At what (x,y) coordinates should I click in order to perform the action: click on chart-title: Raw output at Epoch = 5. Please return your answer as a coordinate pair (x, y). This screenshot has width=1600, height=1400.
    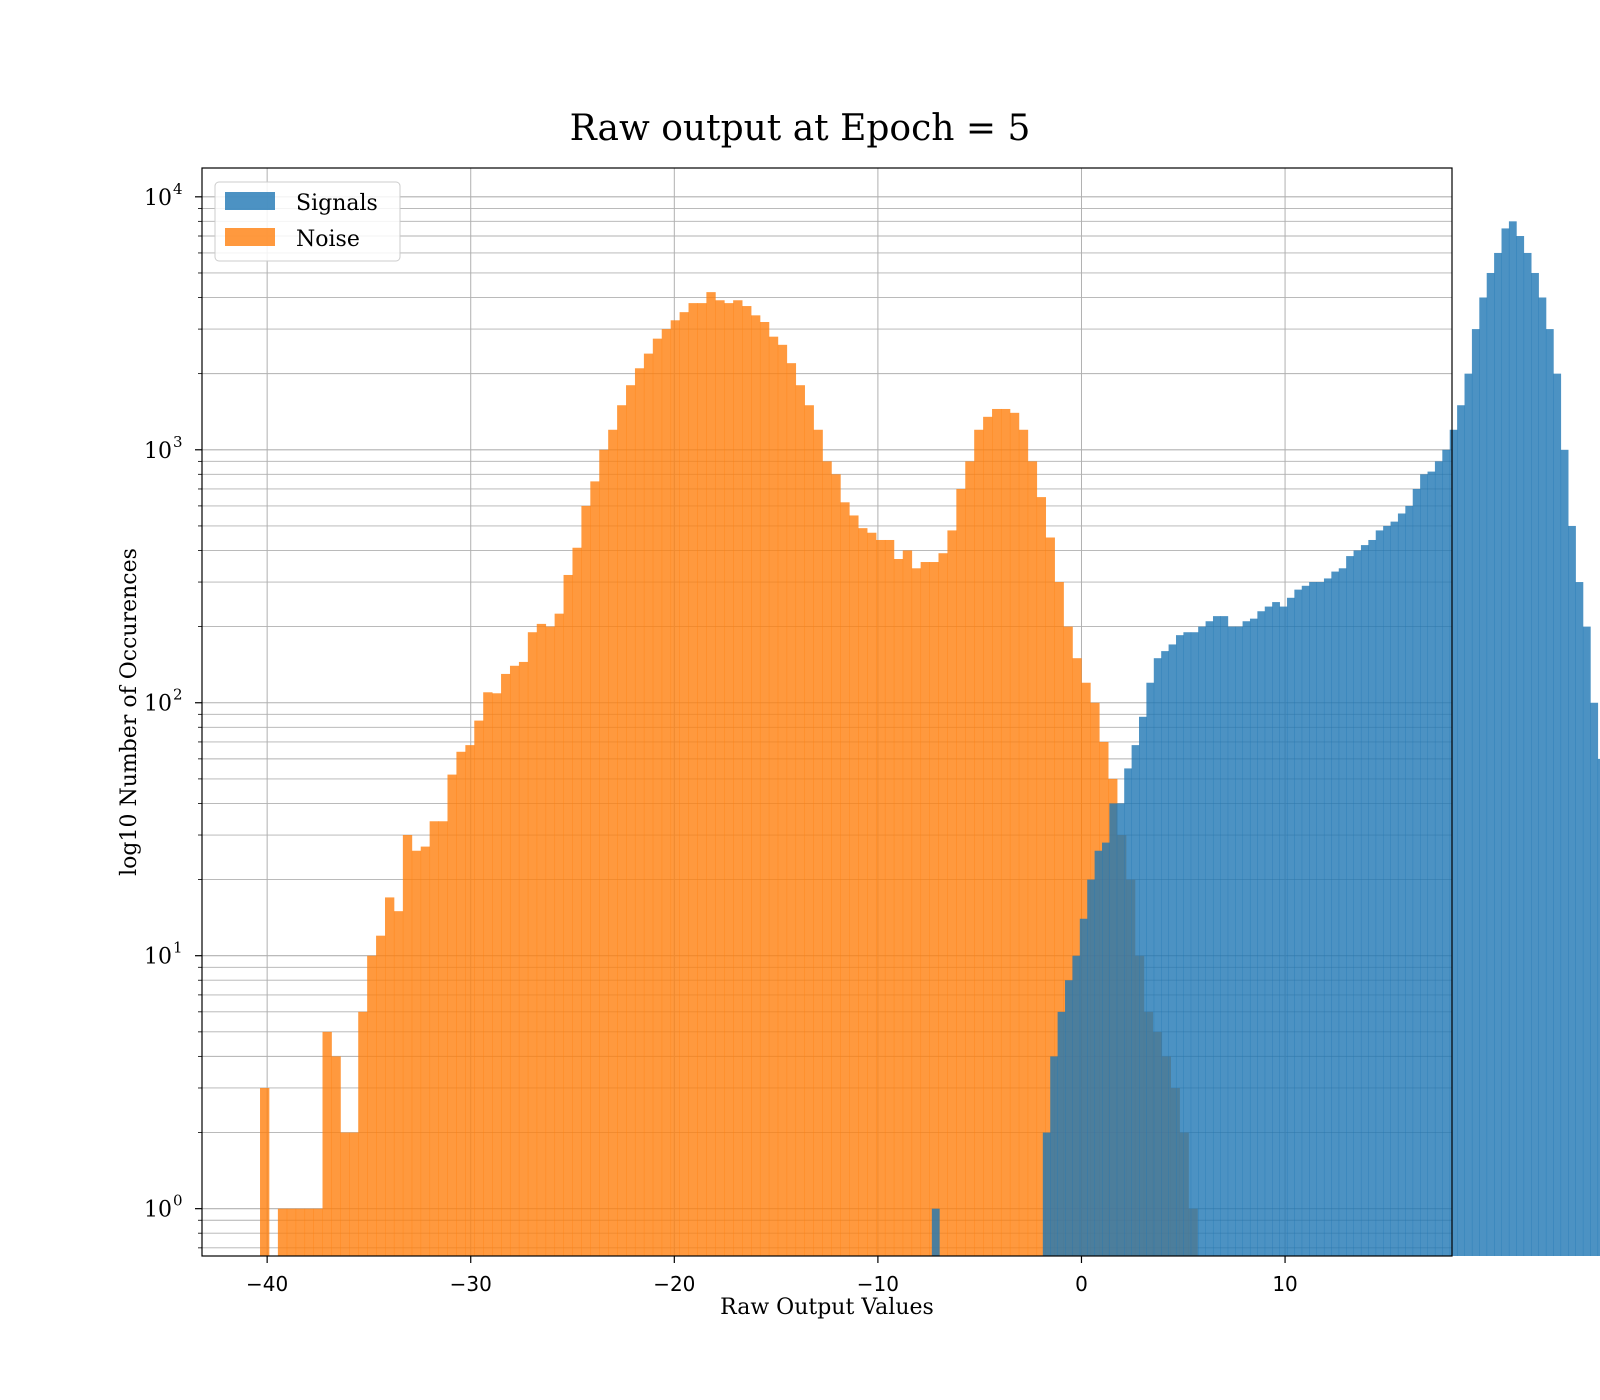
    Looking at the image, I should click on (800, 128).